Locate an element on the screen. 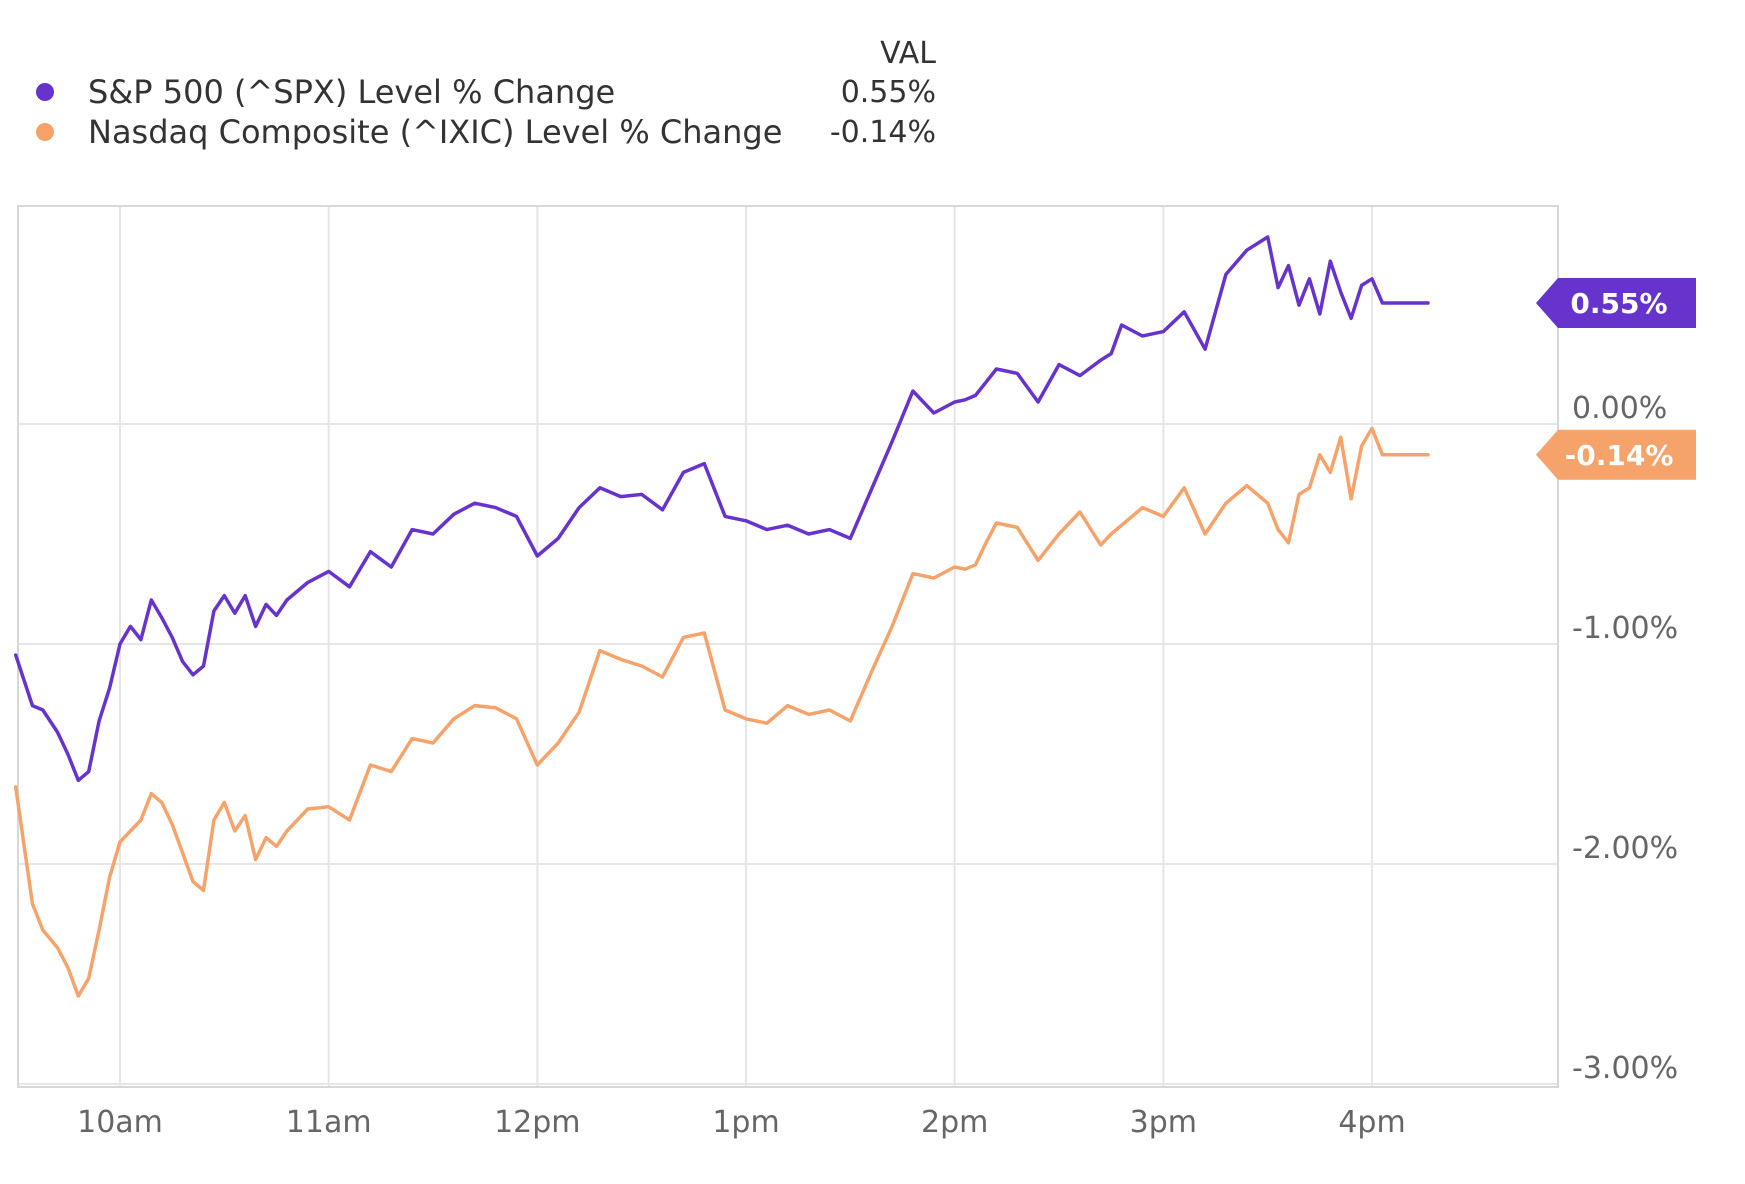 This screenshot has height=1184, width=1745. legend-value-header: VAL is located at coordinates (908, 53).